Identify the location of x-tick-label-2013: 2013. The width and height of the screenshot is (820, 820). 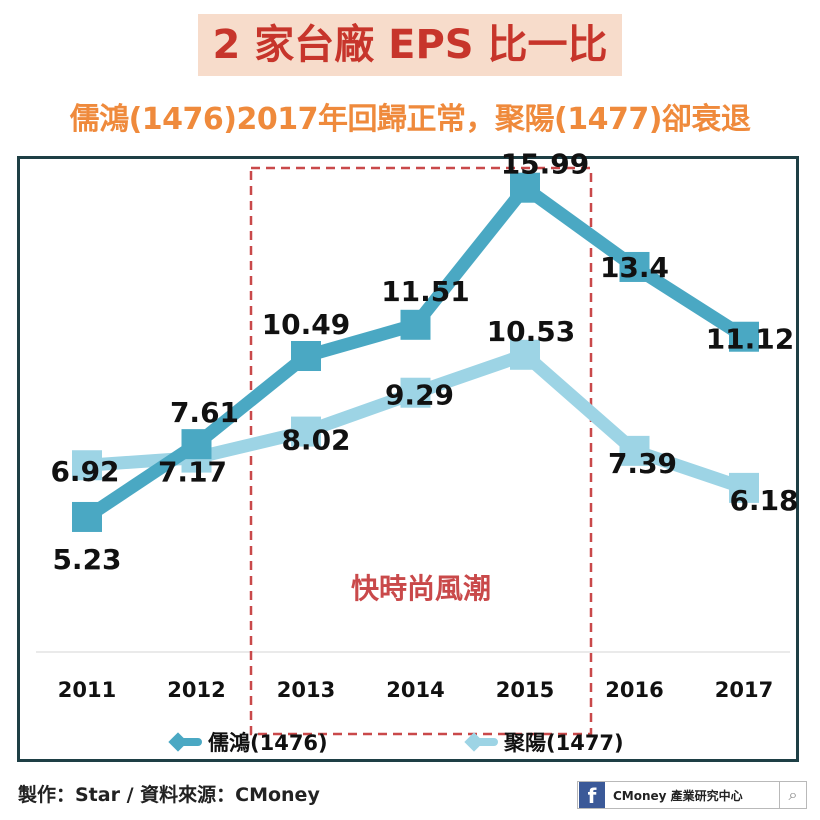
(306, 690).